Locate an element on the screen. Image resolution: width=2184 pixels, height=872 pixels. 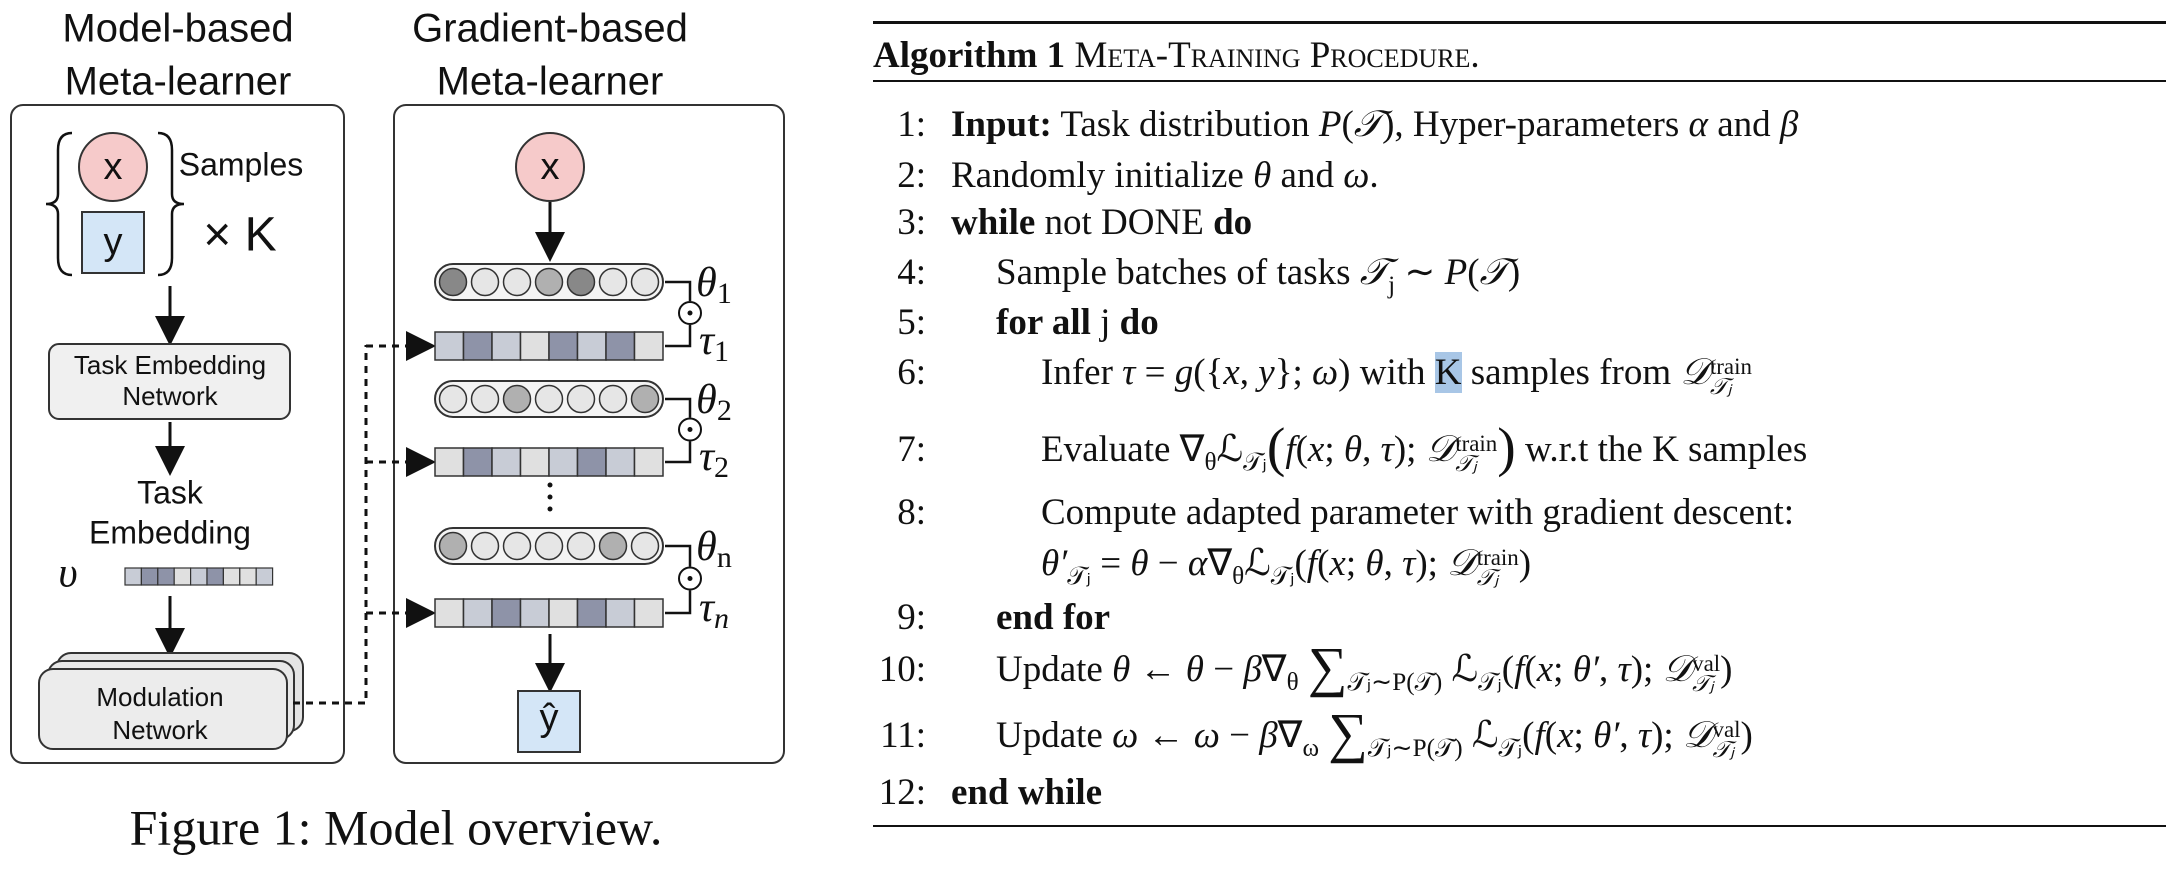
input-x: x is located at coordinates (113, 167).